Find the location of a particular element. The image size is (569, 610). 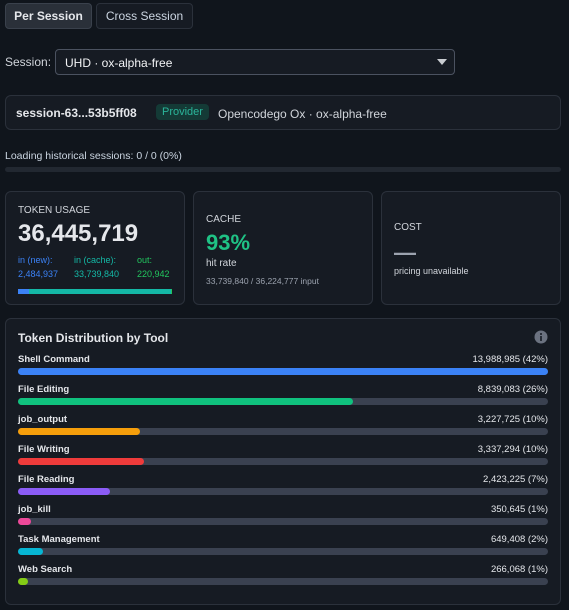

session-id: session-63...53b5ff08 is located at coordinates (76, 113).